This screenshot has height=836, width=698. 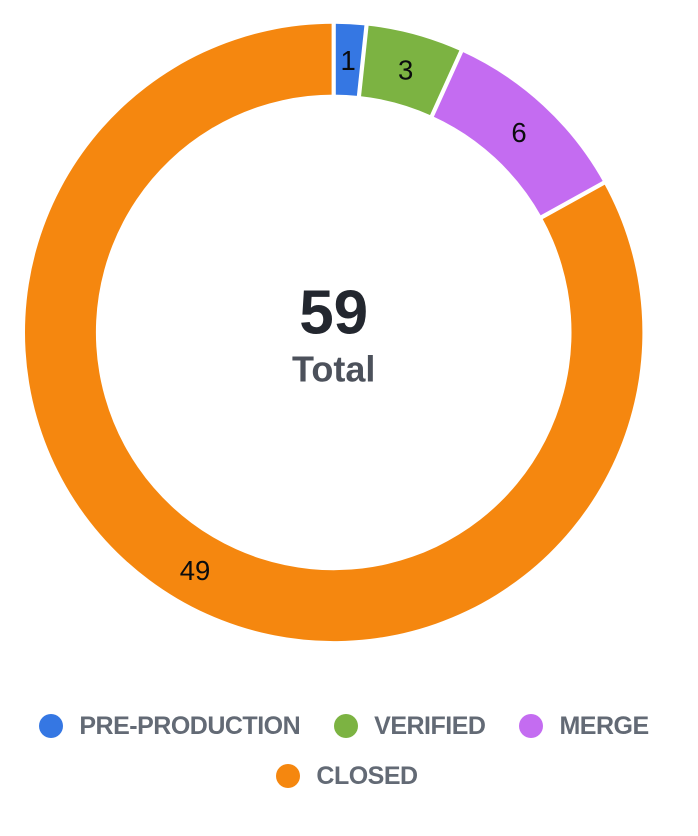 What do you see at coordinates (518, 132) in the screenshot?
I see `svg-text: 6` at bounding box center [518, 132].